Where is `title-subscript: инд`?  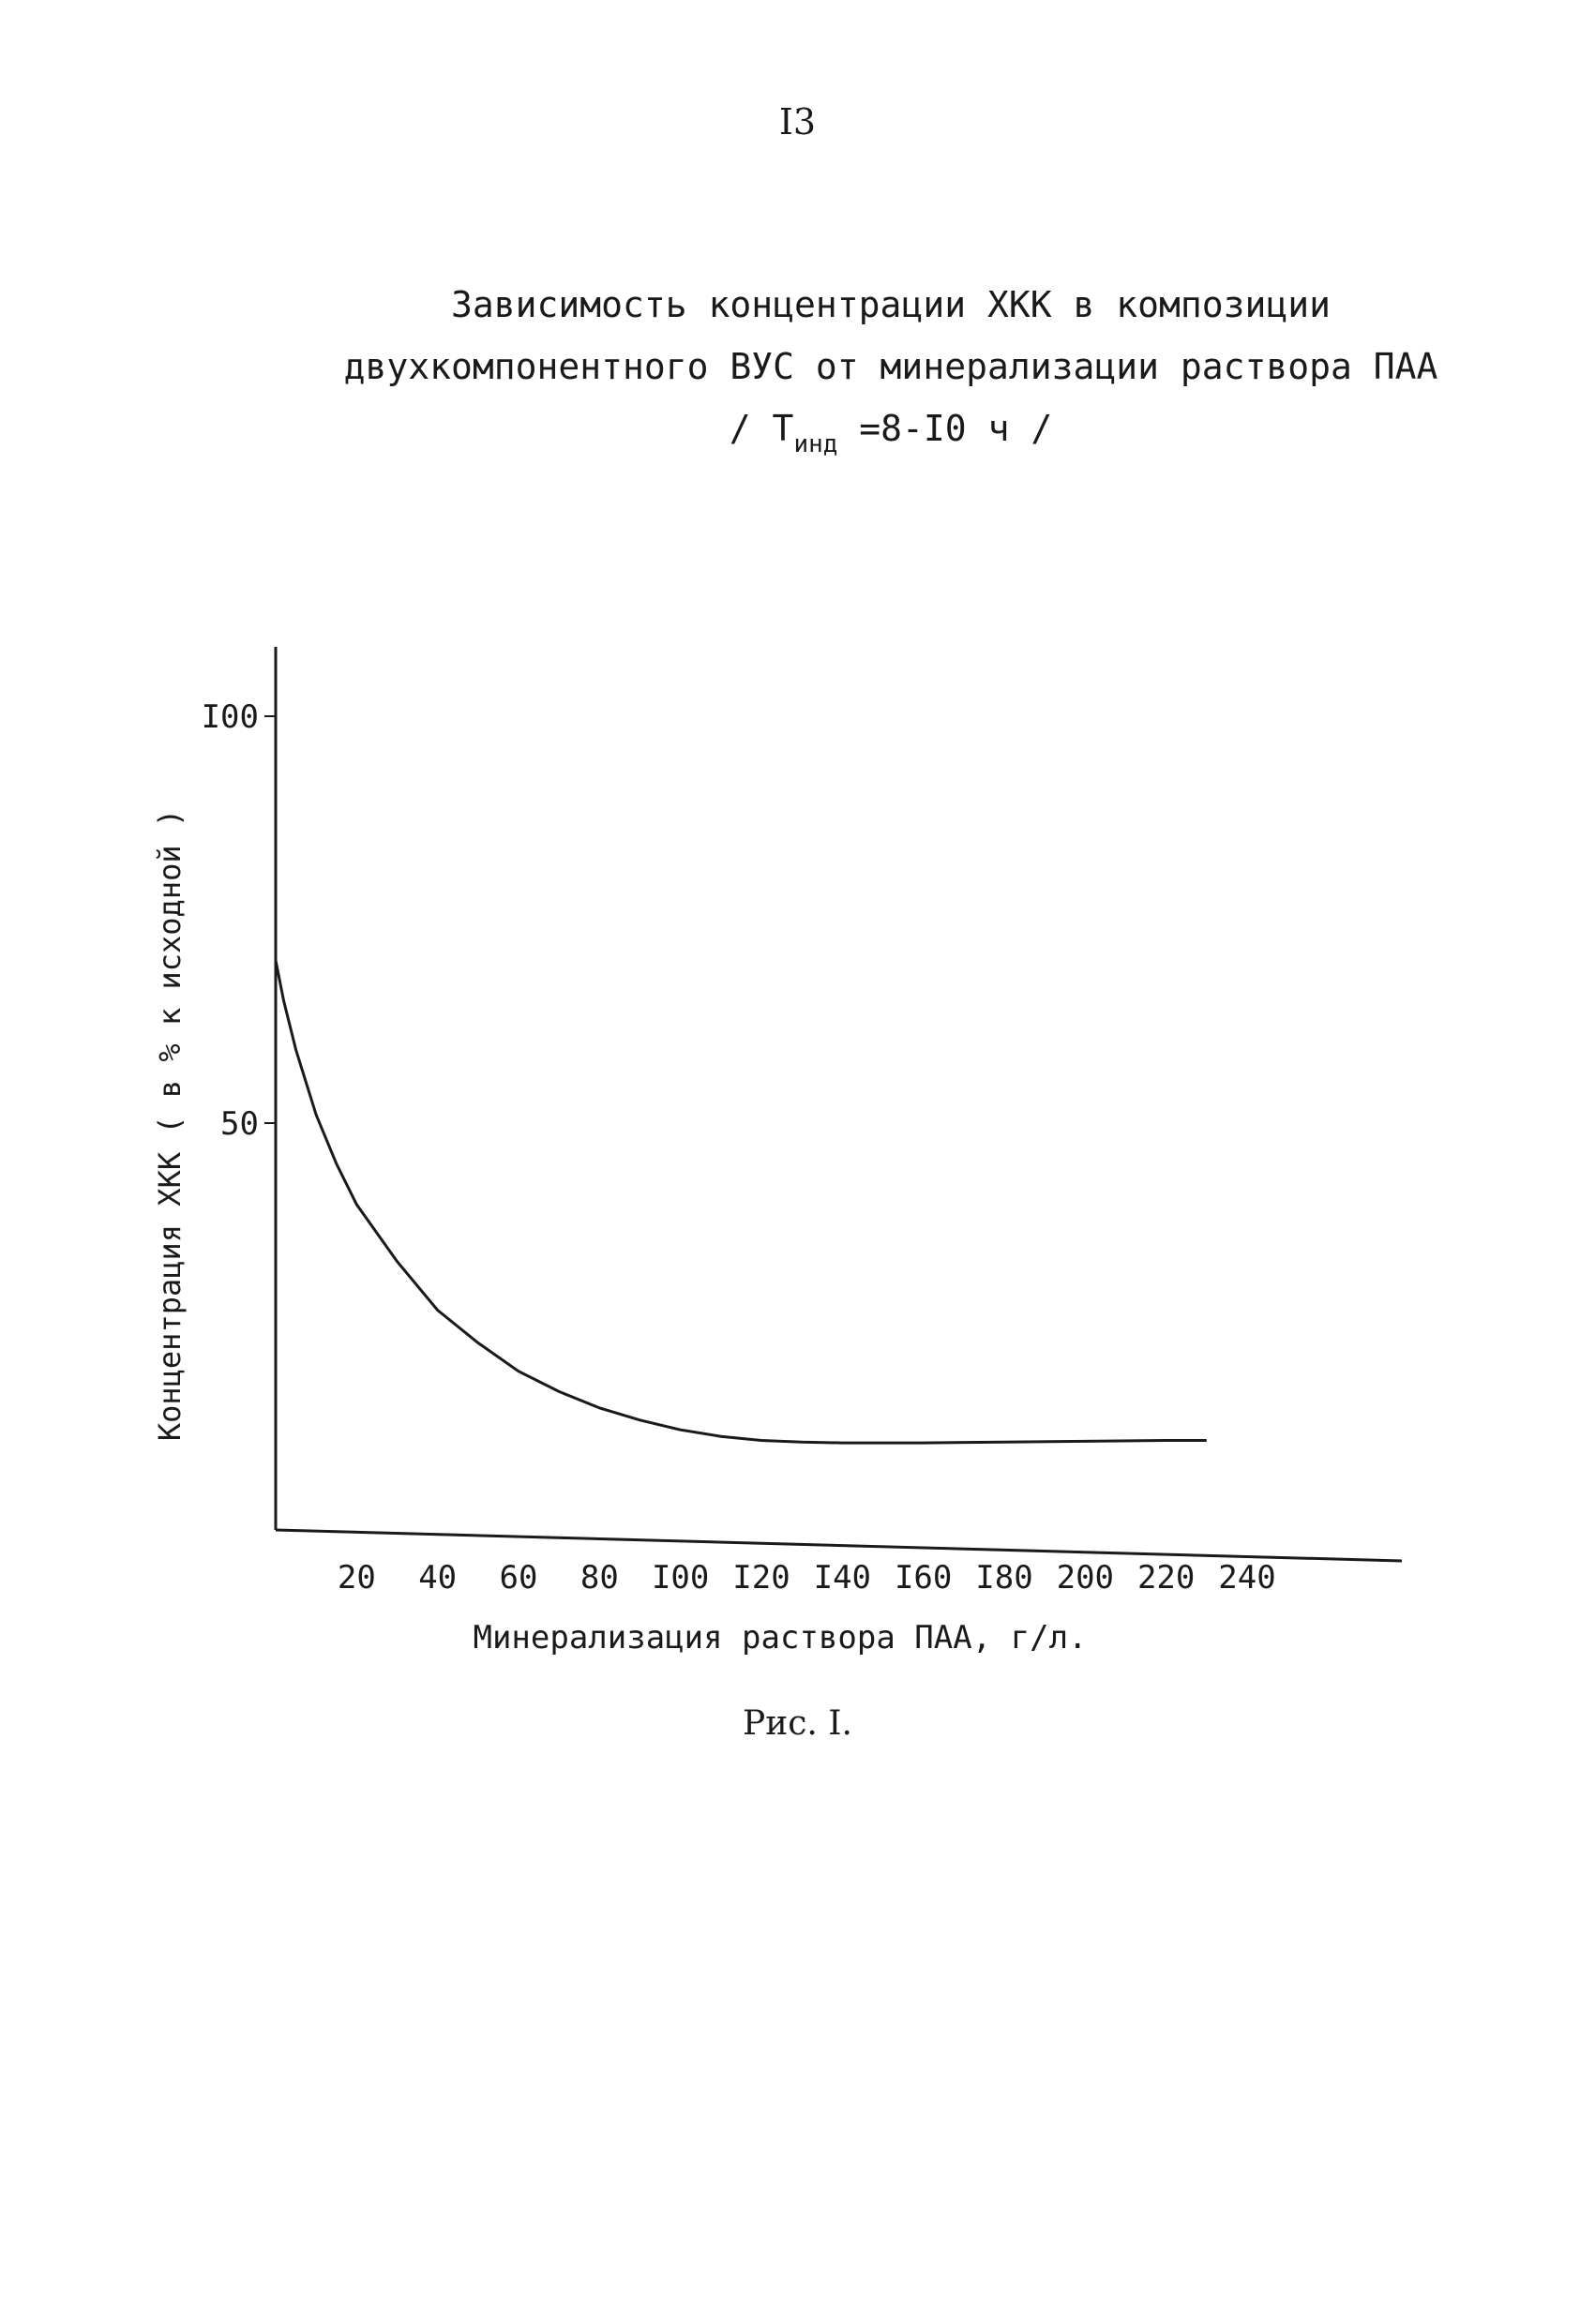 title-subscript: инд is located at coordinates (815, 444).